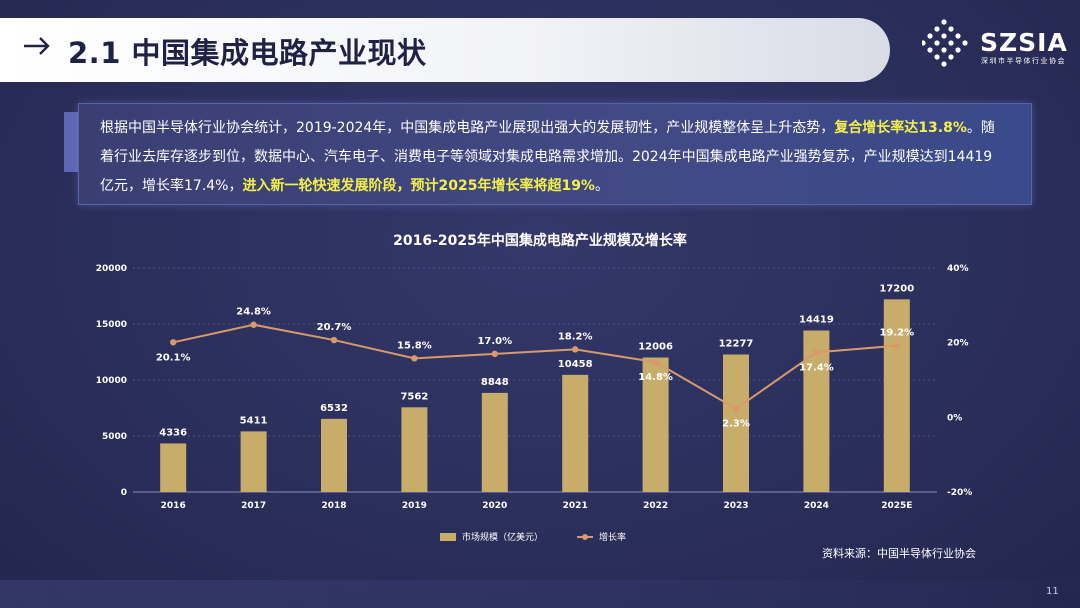 This screenshot has width=1080, height=608. What do you see at coordinates (114, 437) in the screenshot?
I see `y-left-tick-label: 5000` at bounding box center [114, 437].